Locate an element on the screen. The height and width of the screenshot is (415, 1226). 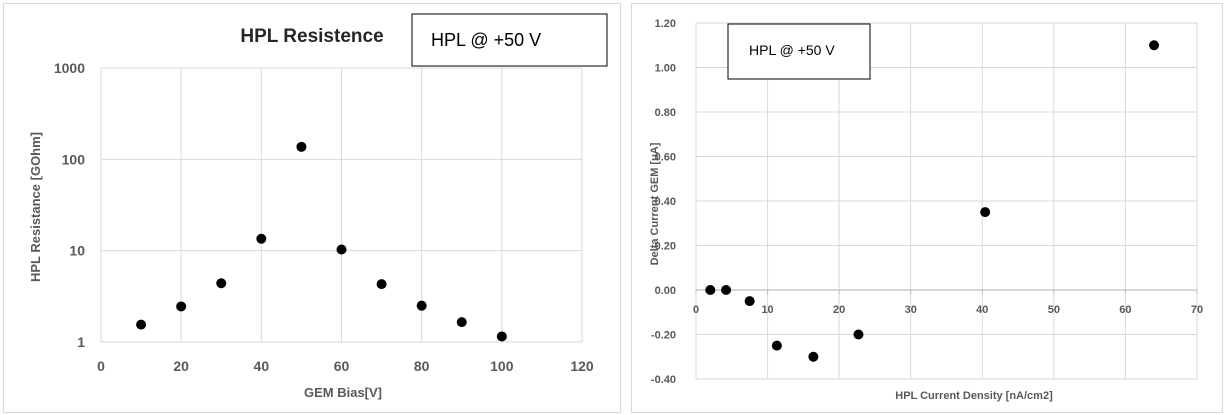
y-tick-label: 0.80 is located at coordinates (665, 113).